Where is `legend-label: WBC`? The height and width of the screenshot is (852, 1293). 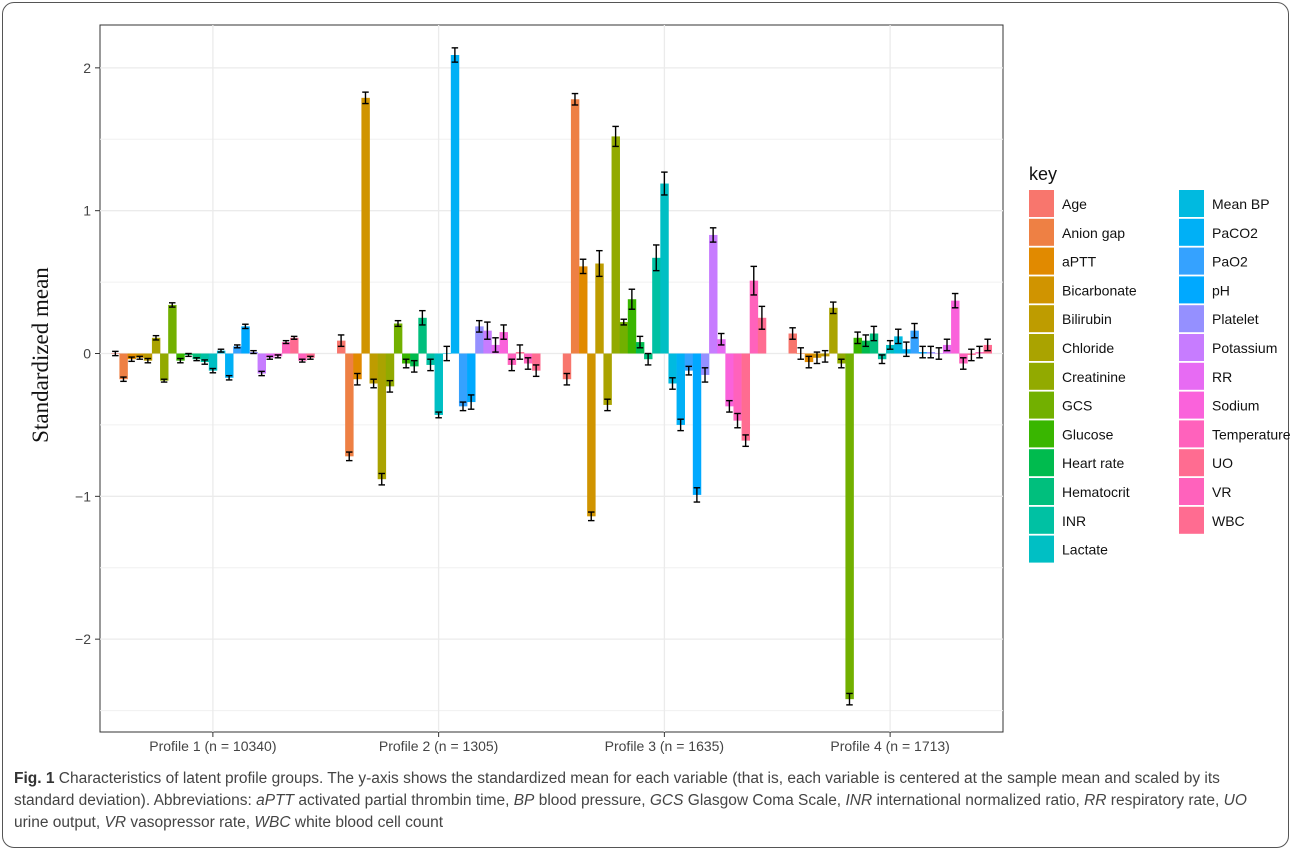 legend-label: WBC is located at coordinates (1228, 521).